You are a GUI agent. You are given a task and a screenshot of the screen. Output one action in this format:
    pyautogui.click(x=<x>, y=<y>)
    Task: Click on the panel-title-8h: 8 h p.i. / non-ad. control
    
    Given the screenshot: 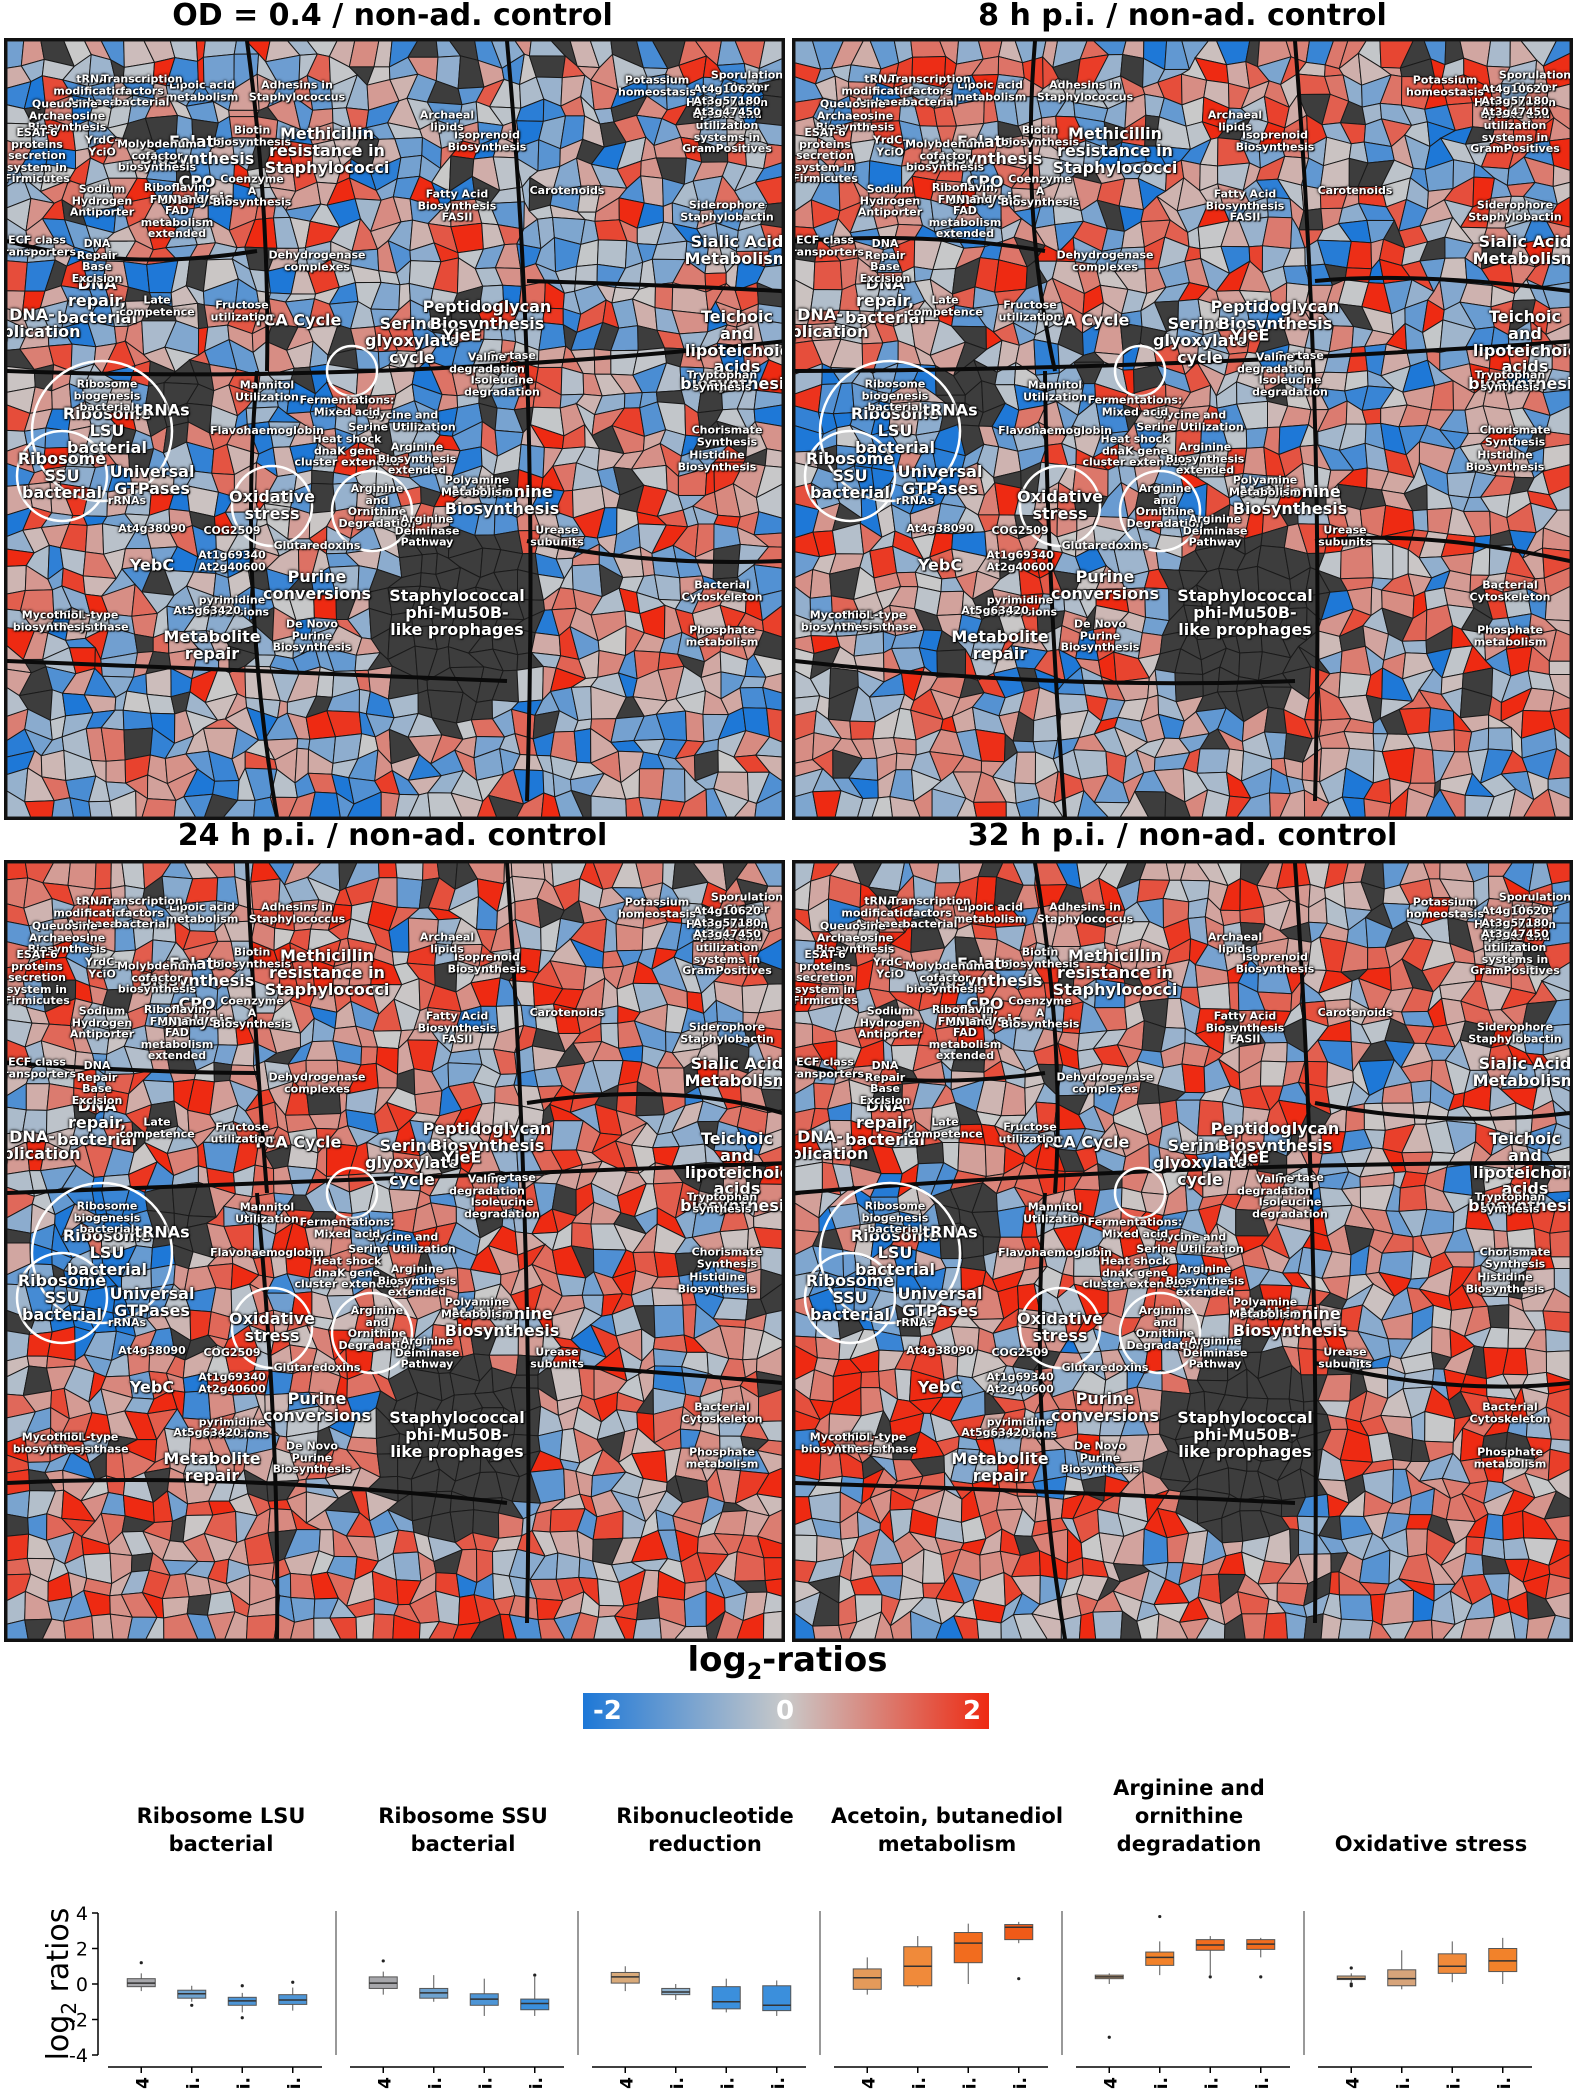 What is the action you would take?
    pyautogui.click(x=1182, y=16)
    